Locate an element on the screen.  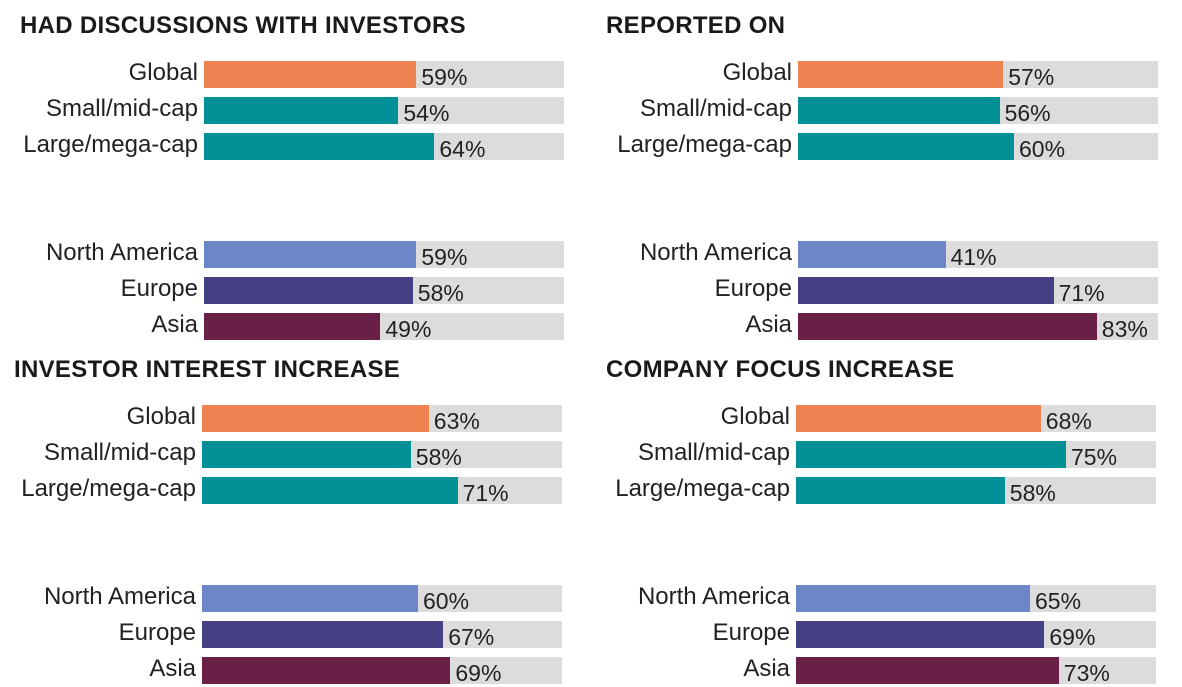
value-label: 68% is located at coordinates (1068, 421).